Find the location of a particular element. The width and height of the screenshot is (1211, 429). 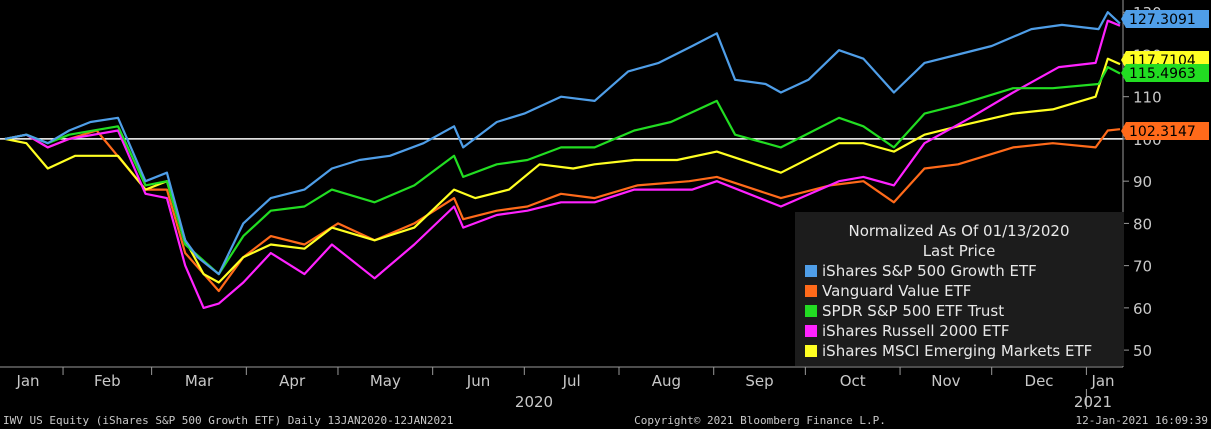

x-year-label: 2021 is located at coordinates (1093, 402).